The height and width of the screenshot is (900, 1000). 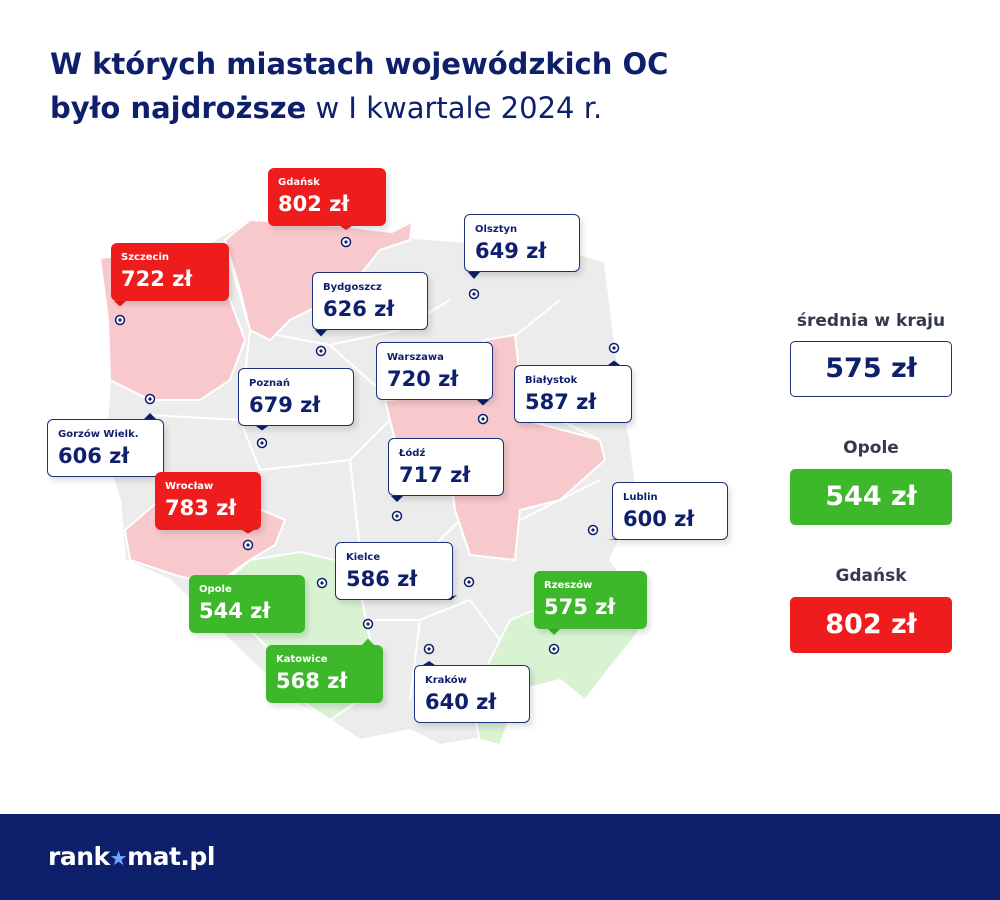 What do you see at coordinates (270, 383) in the screenshot?
I see `callout-city-name: Poznań` at bounding box center [270, 383].